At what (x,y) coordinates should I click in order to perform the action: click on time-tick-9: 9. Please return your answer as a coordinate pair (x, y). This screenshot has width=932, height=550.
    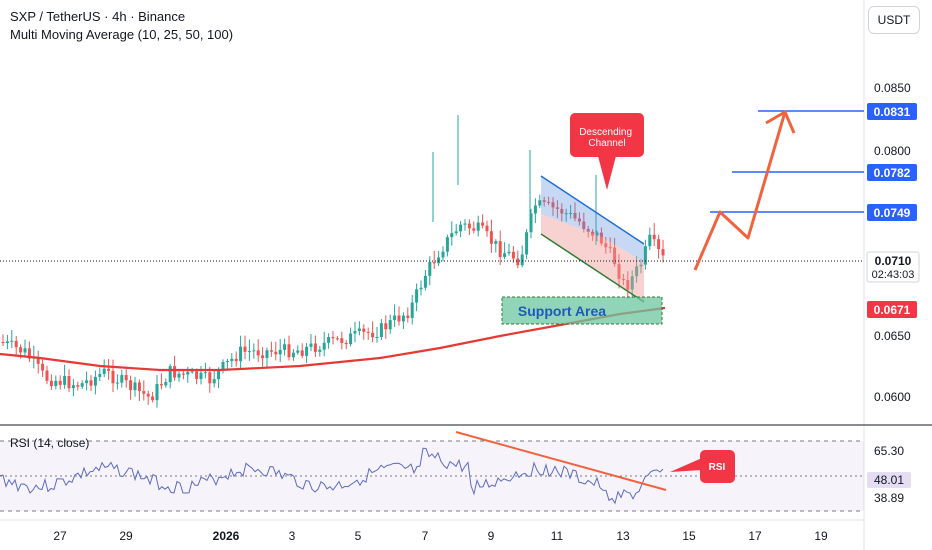
    Looking at the image, I should click on (491, 536).